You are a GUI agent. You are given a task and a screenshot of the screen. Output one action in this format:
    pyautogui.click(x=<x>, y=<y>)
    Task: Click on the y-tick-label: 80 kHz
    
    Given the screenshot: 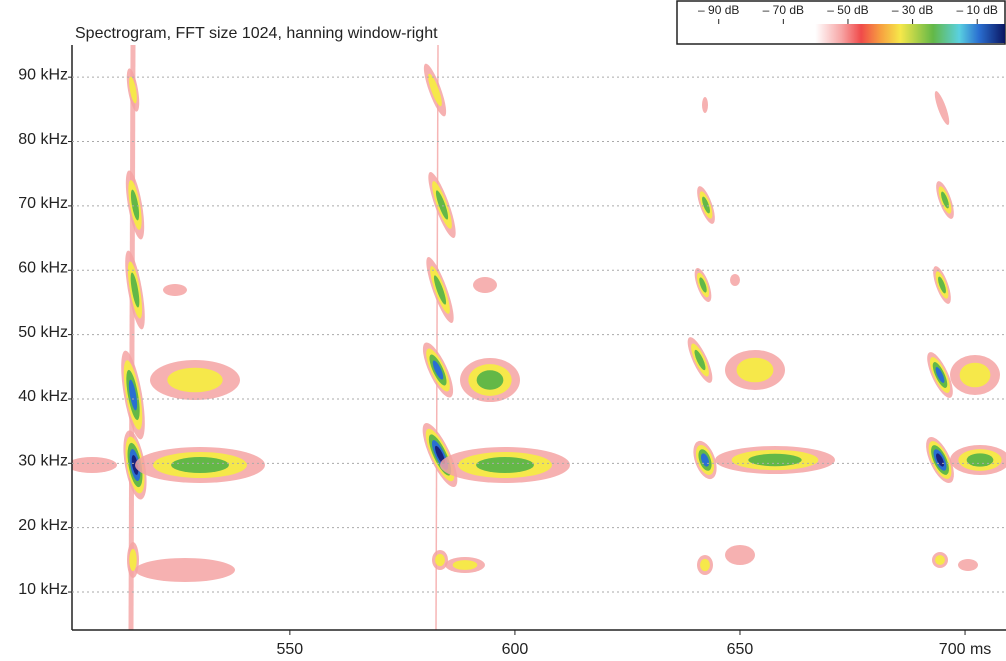 What is the action you would take?
    pyautogui.click(x=43, y=139)
    